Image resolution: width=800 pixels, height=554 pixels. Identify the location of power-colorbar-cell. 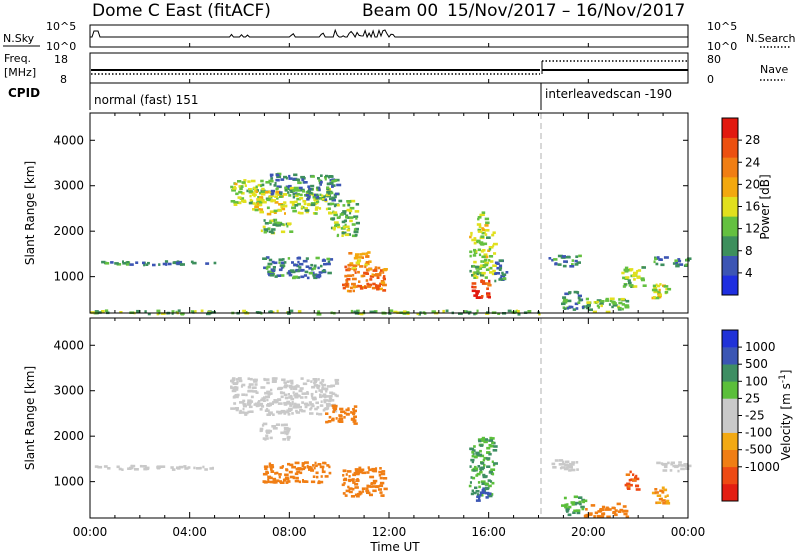
(730, 246).